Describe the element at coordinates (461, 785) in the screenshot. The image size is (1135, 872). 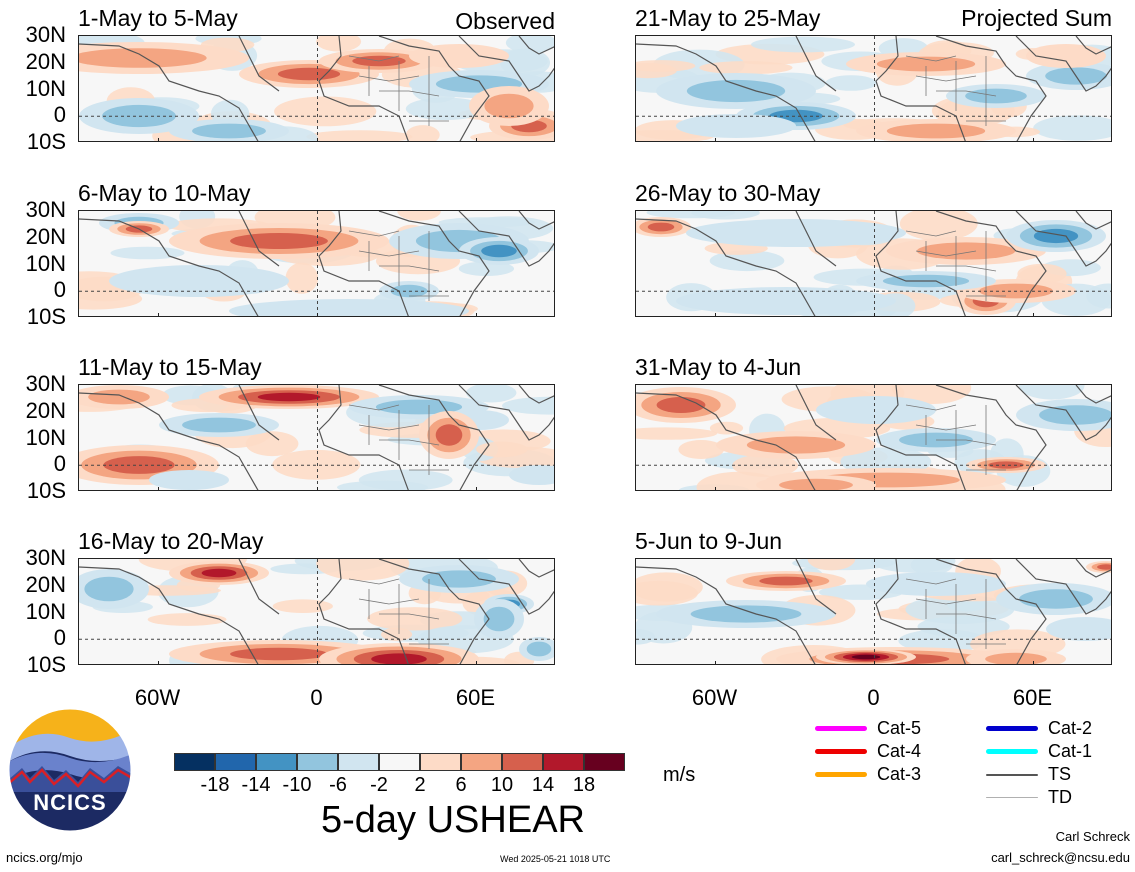
I see `colorbar-tick-label: 6` at that location.